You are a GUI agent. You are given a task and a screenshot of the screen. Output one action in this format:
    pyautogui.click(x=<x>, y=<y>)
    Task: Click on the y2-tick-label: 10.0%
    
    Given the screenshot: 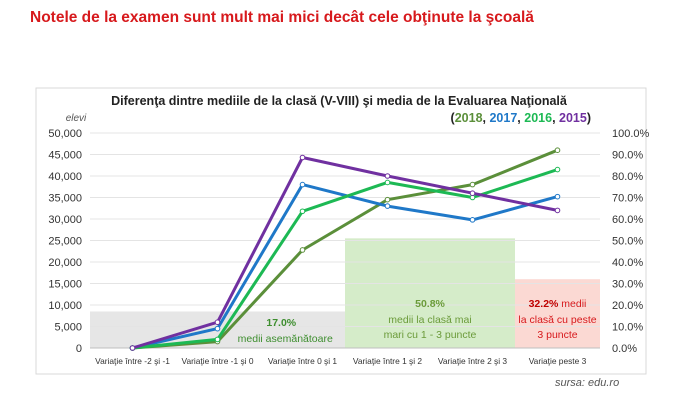 What is the action you would take?
    pyautogui.click(x=627, y=328)
    